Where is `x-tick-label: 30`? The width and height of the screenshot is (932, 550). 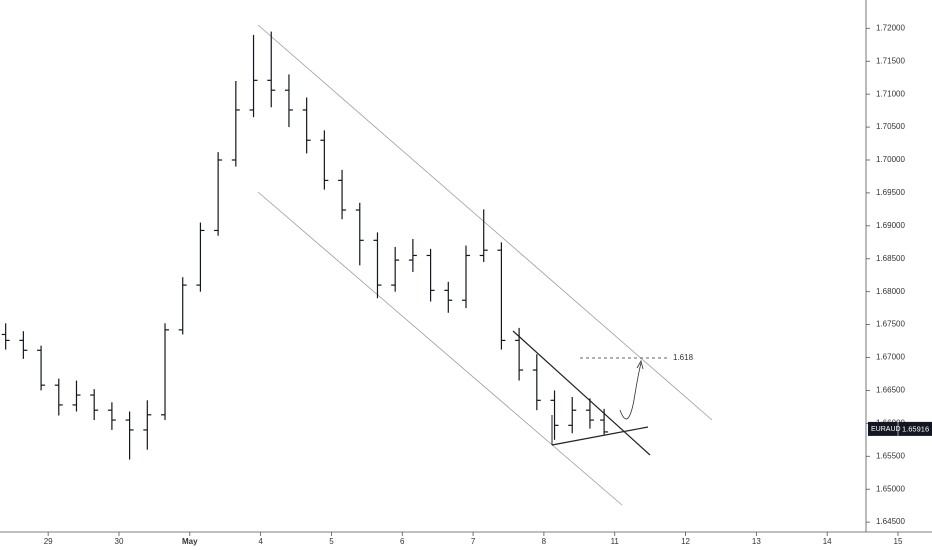 x-tick-label: 30 is located at coordinates (119, 541).